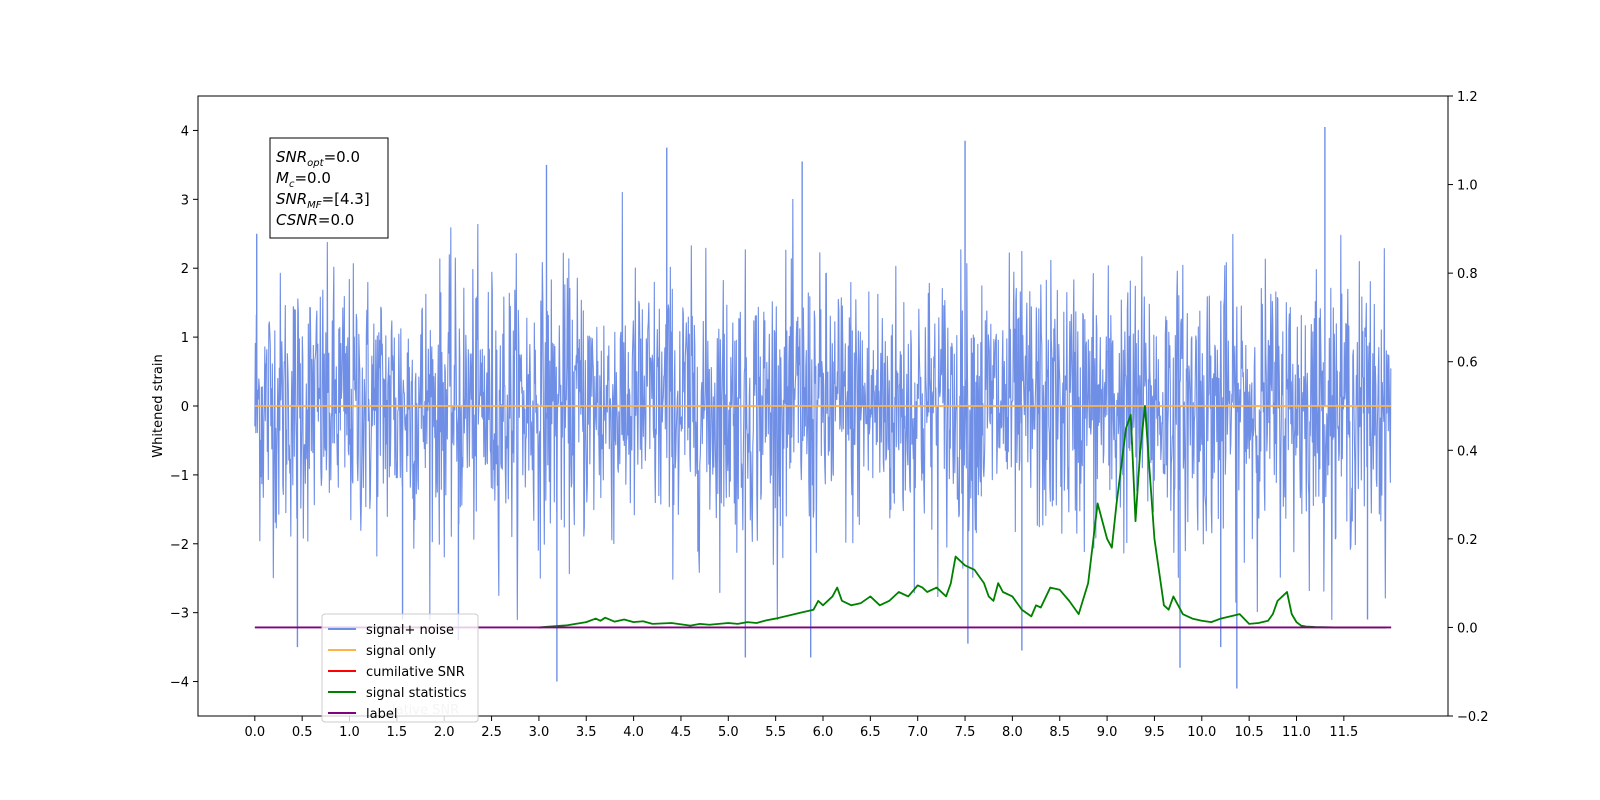 The width and height of the screenshot is (1600, 800). I want to click on x-tick-label: 10.5, so click(1249, 732).